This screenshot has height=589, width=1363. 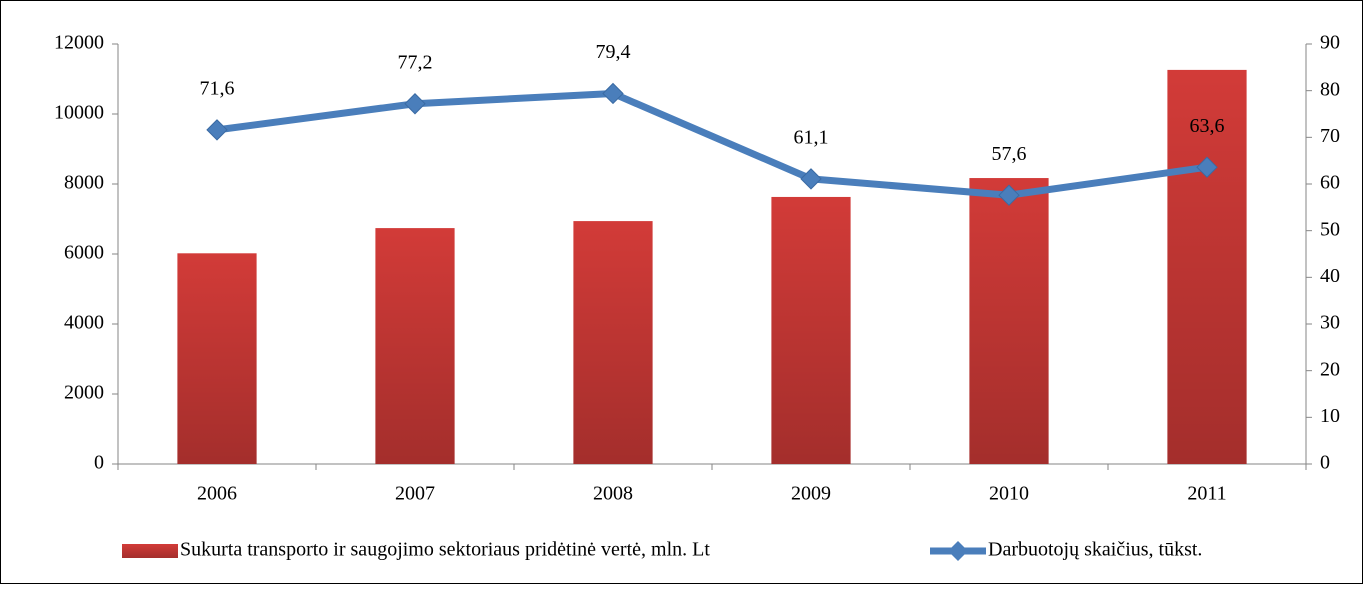 What do you see at coordinates (79, 43) in the screenshot?
I see `y-tick-label: 12000` at bounding box center [79, 43].